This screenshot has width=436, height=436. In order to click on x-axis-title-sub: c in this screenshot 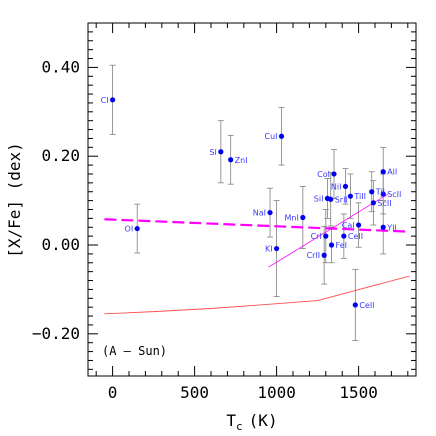, I will do `click(239, 426)`.